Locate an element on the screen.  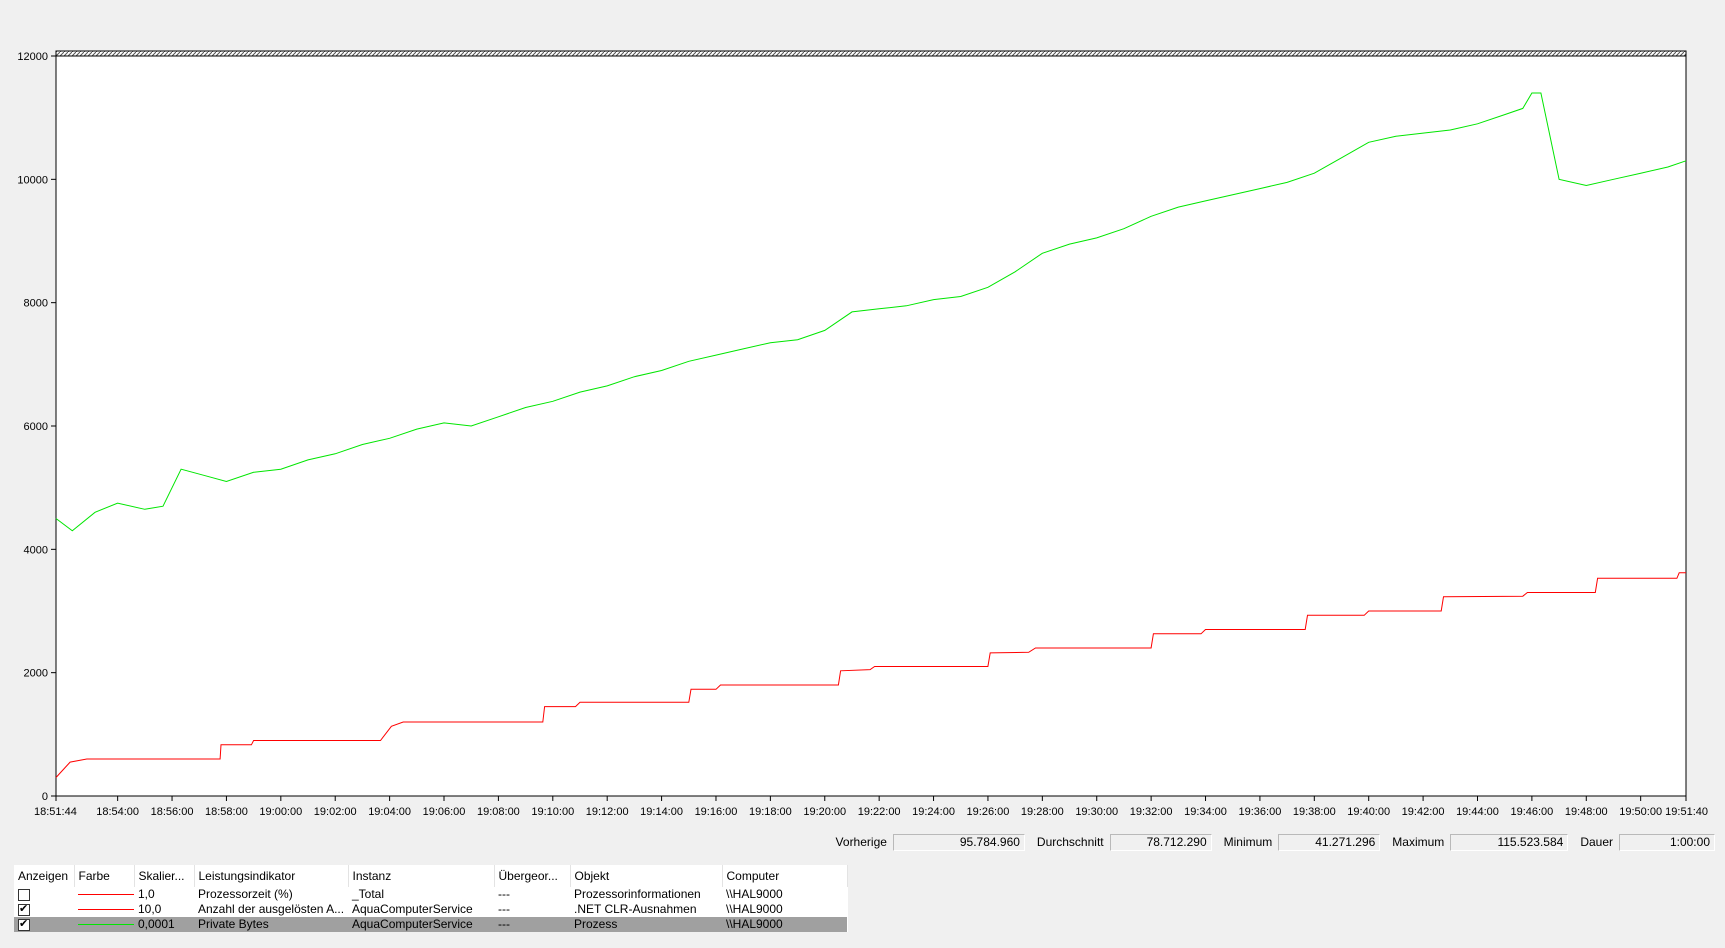
column-header-instance: Instanz is located at coordinates (421, 876).